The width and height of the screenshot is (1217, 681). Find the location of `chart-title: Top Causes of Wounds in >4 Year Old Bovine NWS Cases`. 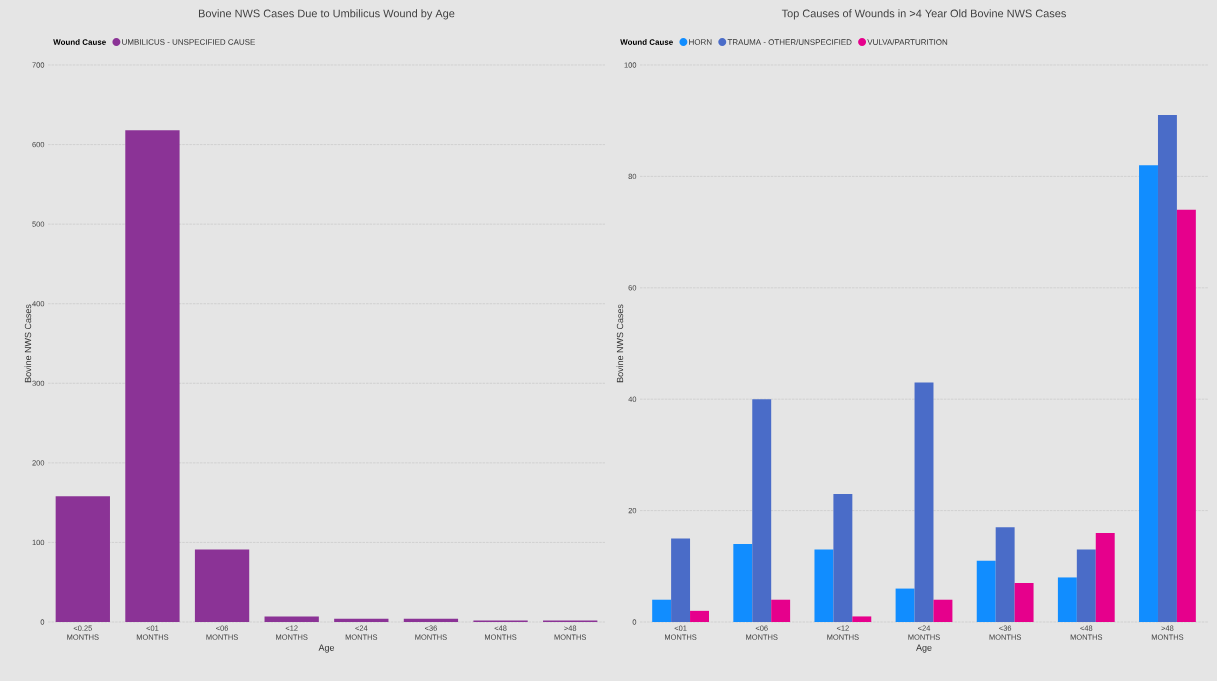

chart-title: Top Causes of Wounds in >4 Year Old Bovine NWS Cases is located at coordinates (923, 14).